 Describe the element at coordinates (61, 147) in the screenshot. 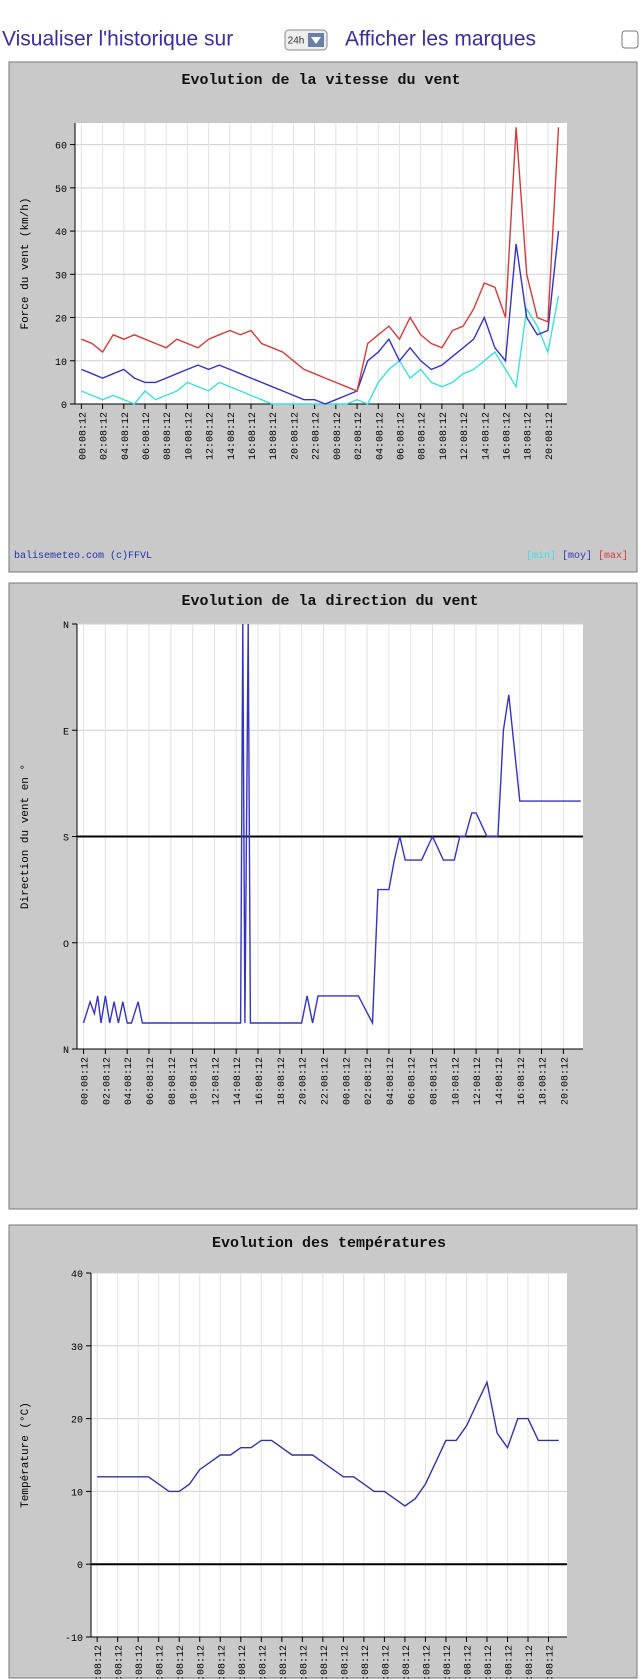

I see `y-tick-label: 60` at that location.